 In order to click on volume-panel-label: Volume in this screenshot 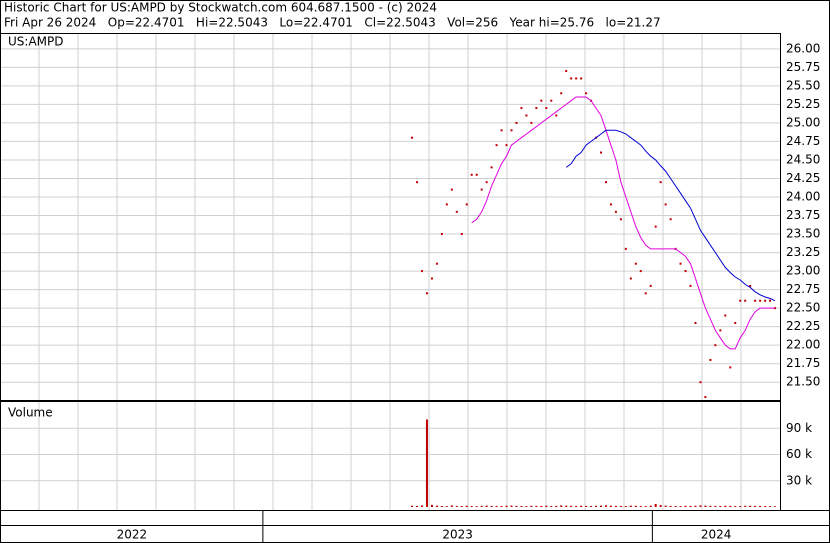, I will do `click(30, 413)`.